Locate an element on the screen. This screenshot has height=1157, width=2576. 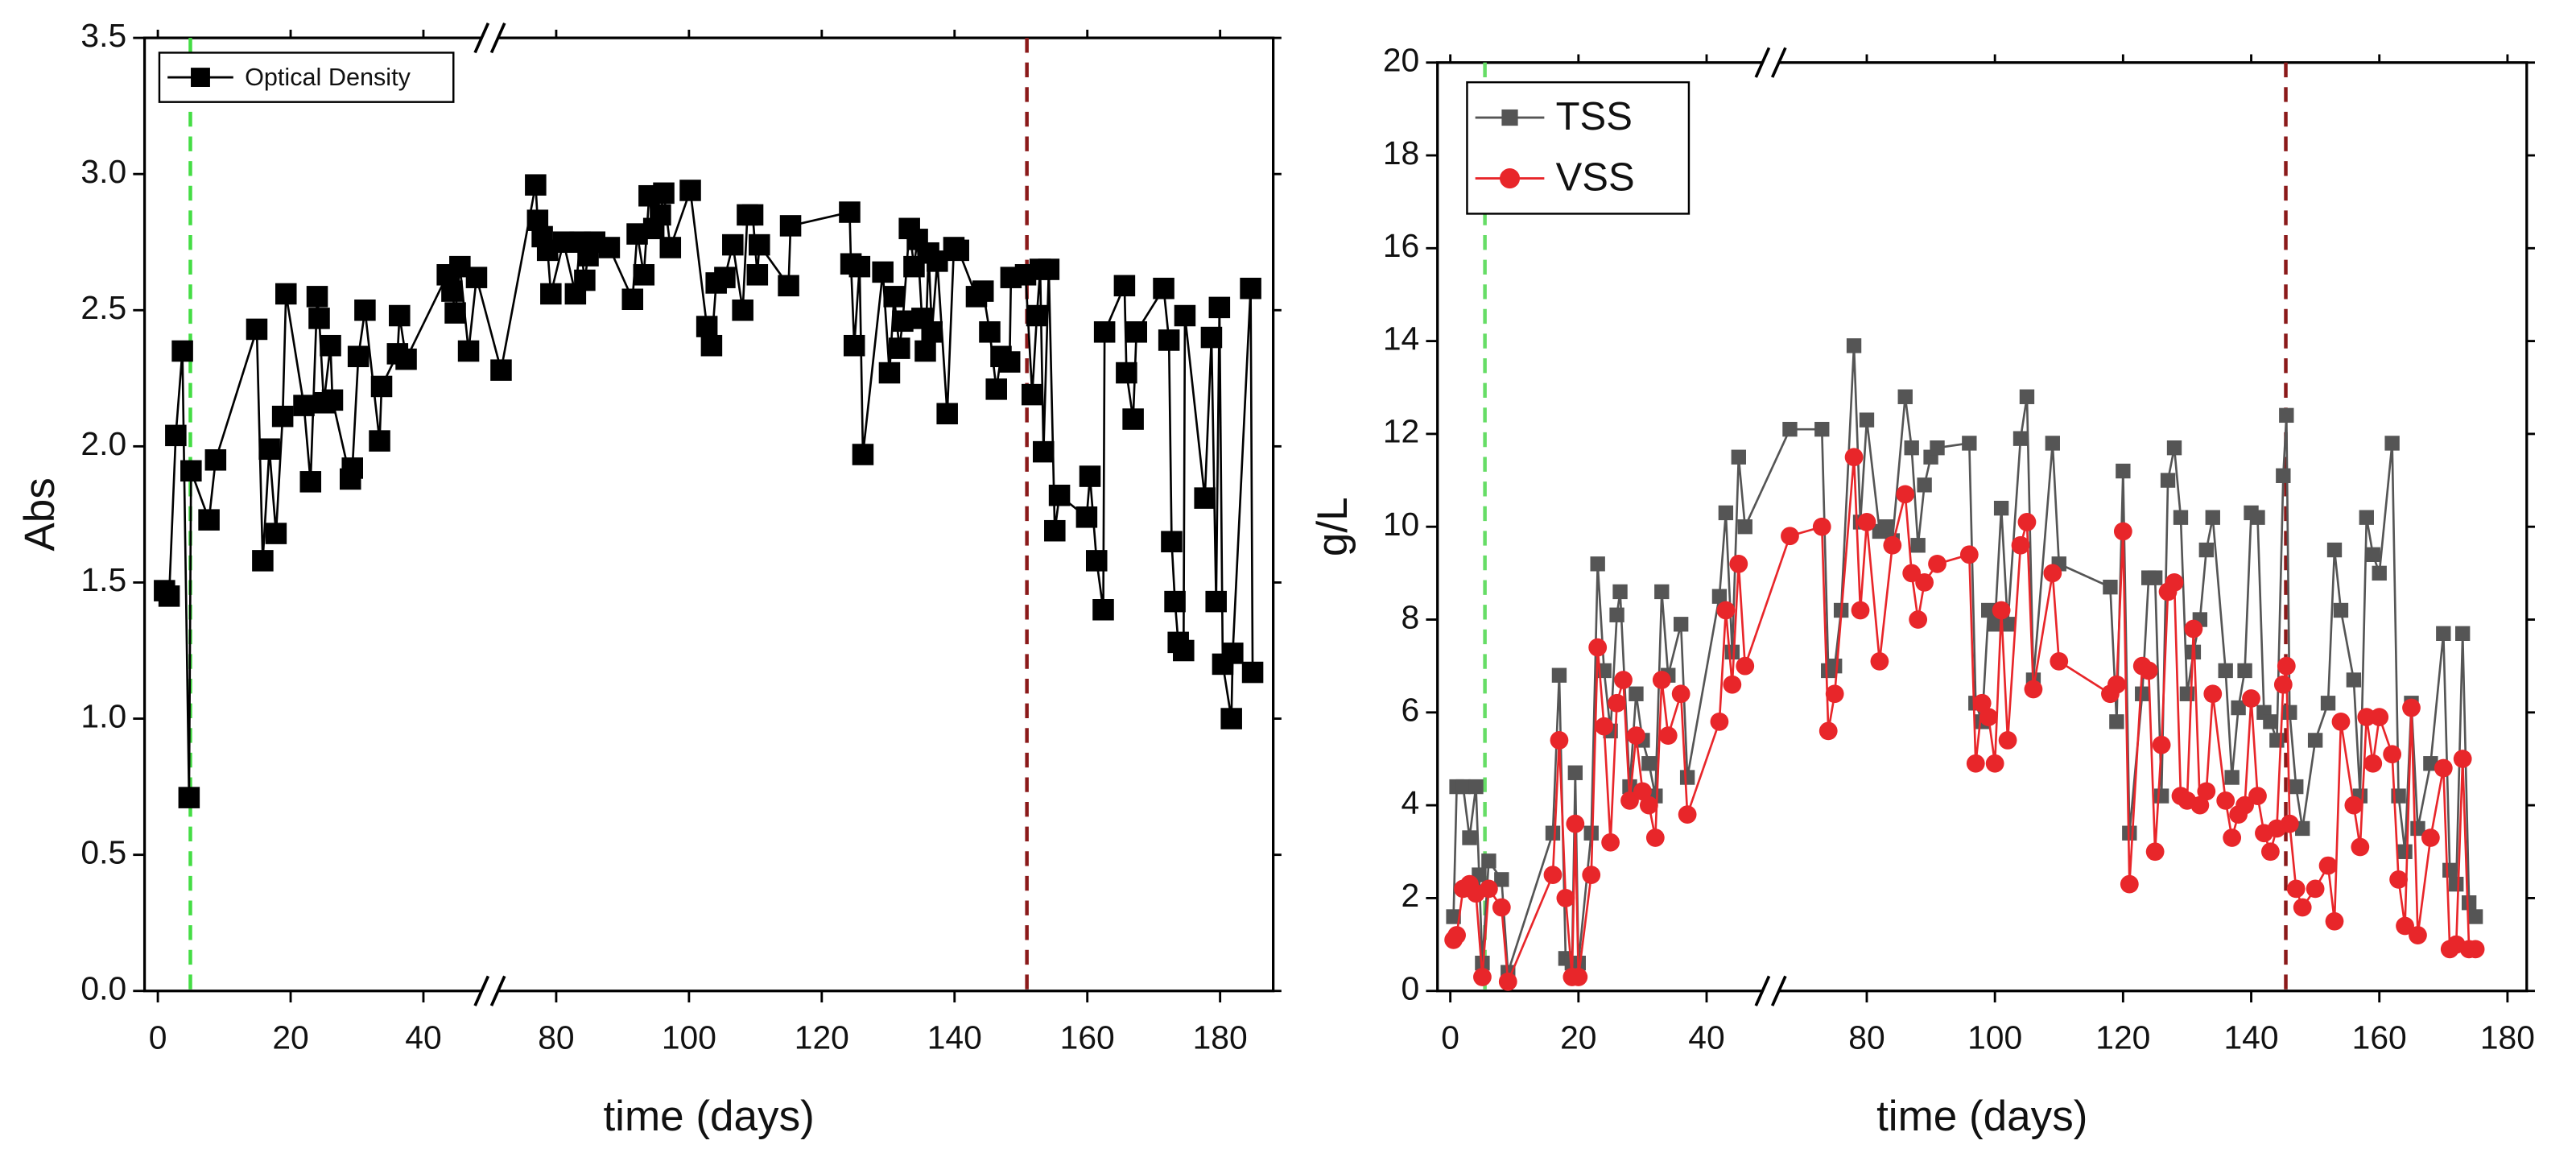
axis-break-mark is located at coordinates (482, 38).